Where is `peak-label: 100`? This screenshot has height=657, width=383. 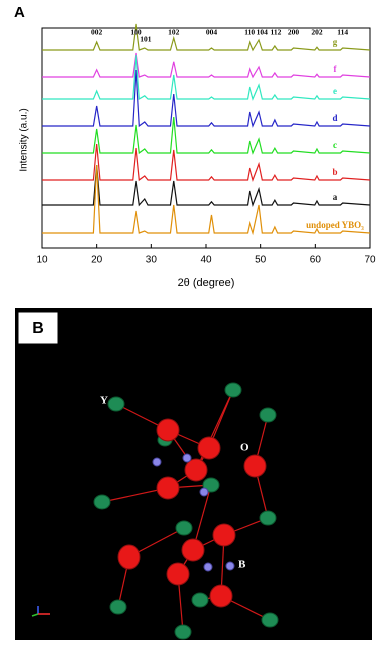 peak-label: 100 is located at coordinates (136, 32).